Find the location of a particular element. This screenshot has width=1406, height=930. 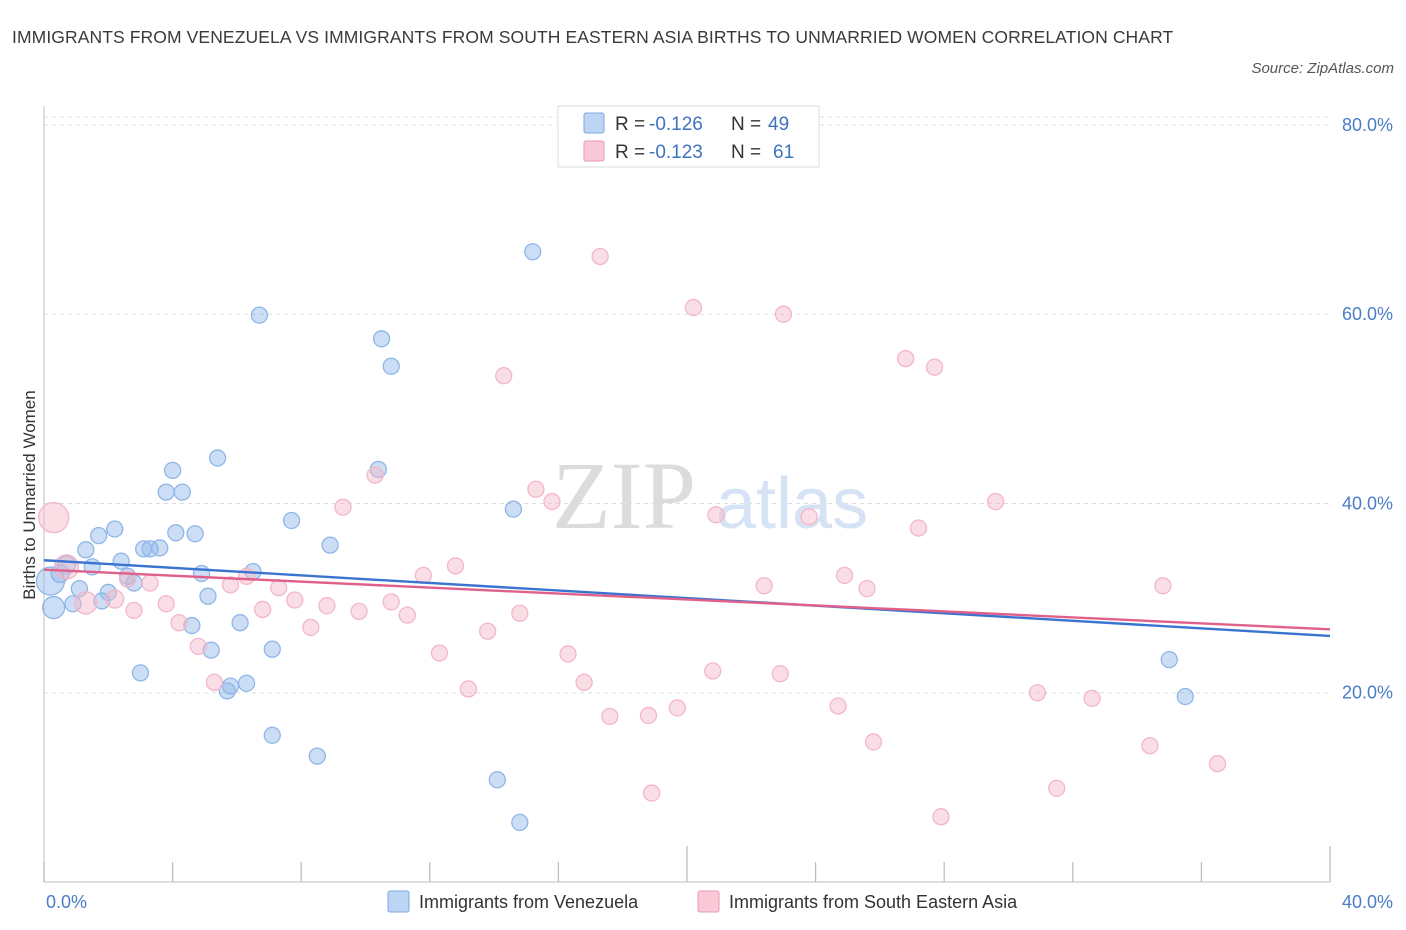

y-tick-labels: 20.0% 40.0% 60.0% 80.0% is located at coordinates (1367, 409).